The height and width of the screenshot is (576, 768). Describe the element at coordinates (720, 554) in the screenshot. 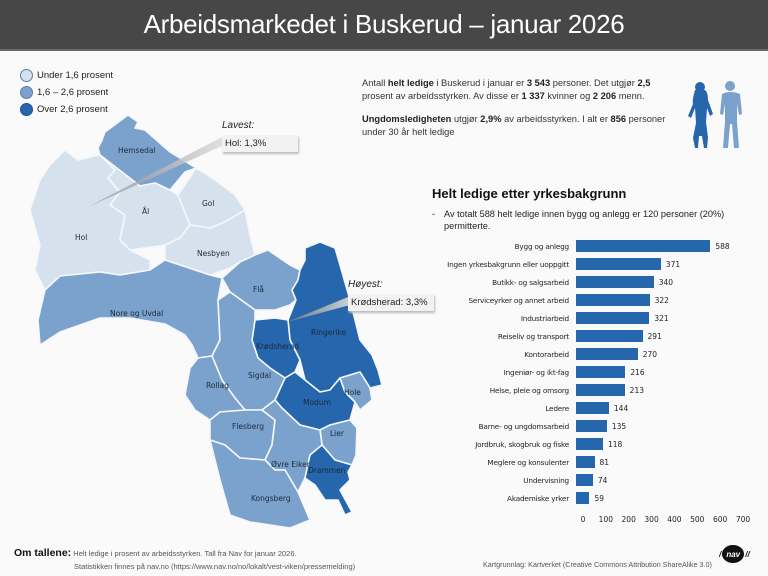

I see `logo-slash-icon: /` at that location.